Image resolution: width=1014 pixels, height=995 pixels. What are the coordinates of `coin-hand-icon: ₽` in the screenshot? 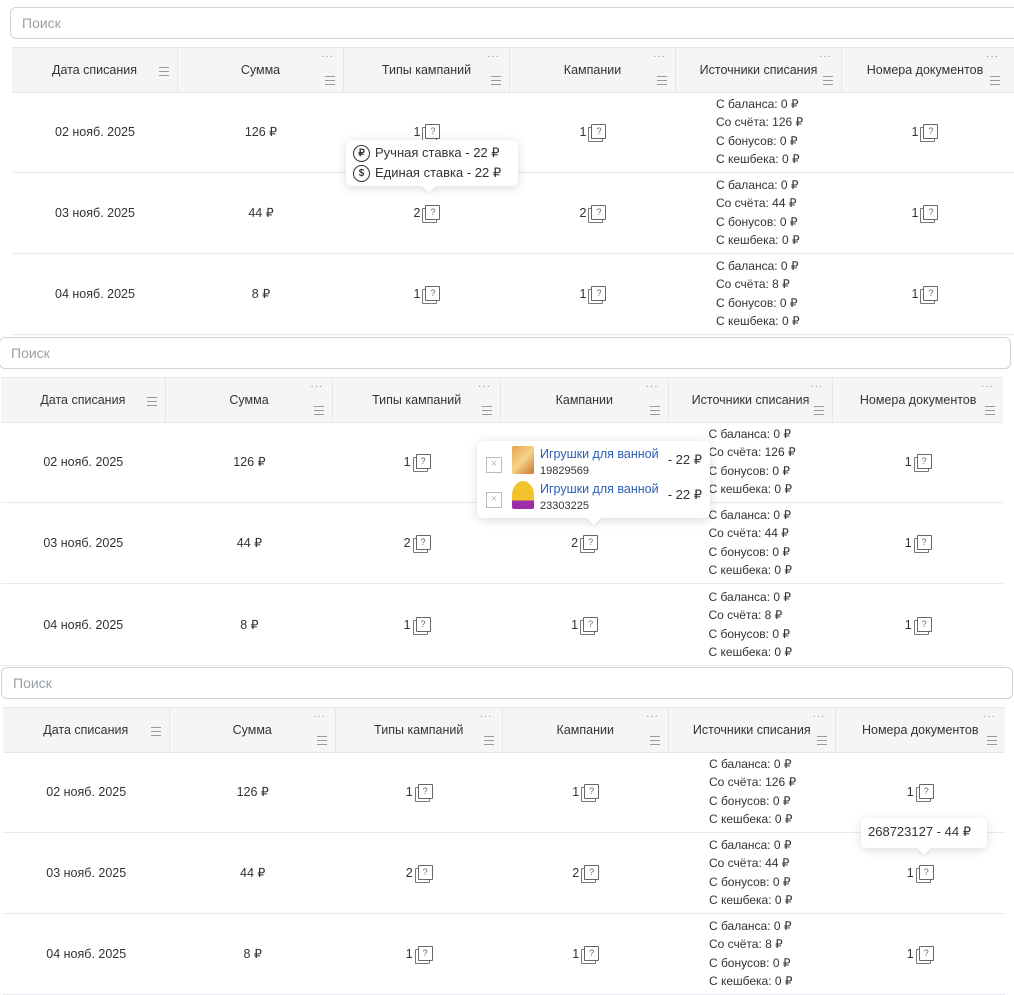 It's located at (361, 153).